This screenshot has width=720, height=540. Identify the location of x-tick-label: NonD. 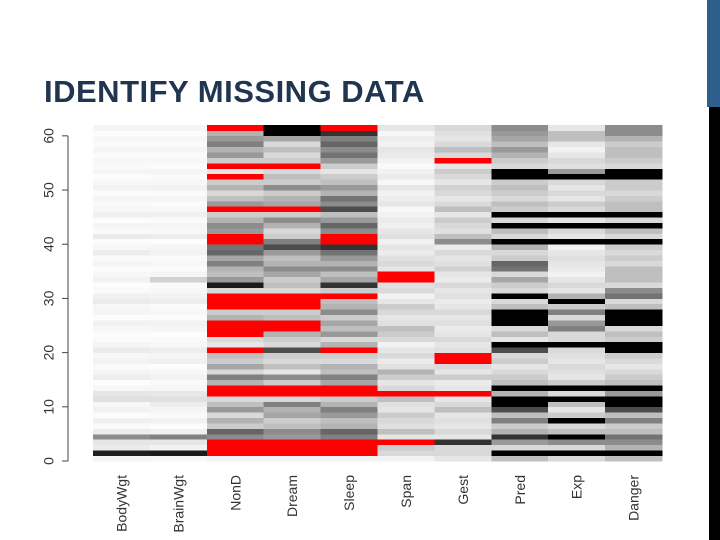
(235, 493).